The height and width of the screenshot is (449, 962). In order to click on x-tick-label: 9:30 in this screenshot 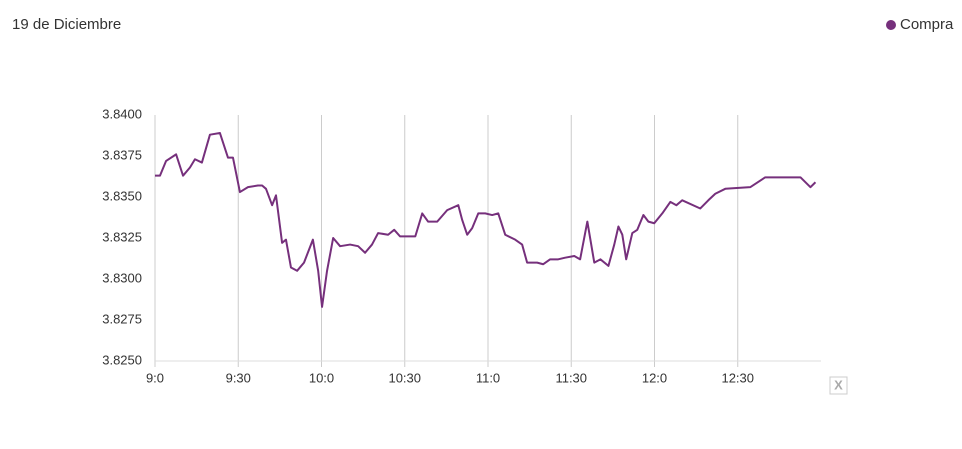, I will do `click(238, 377)`.